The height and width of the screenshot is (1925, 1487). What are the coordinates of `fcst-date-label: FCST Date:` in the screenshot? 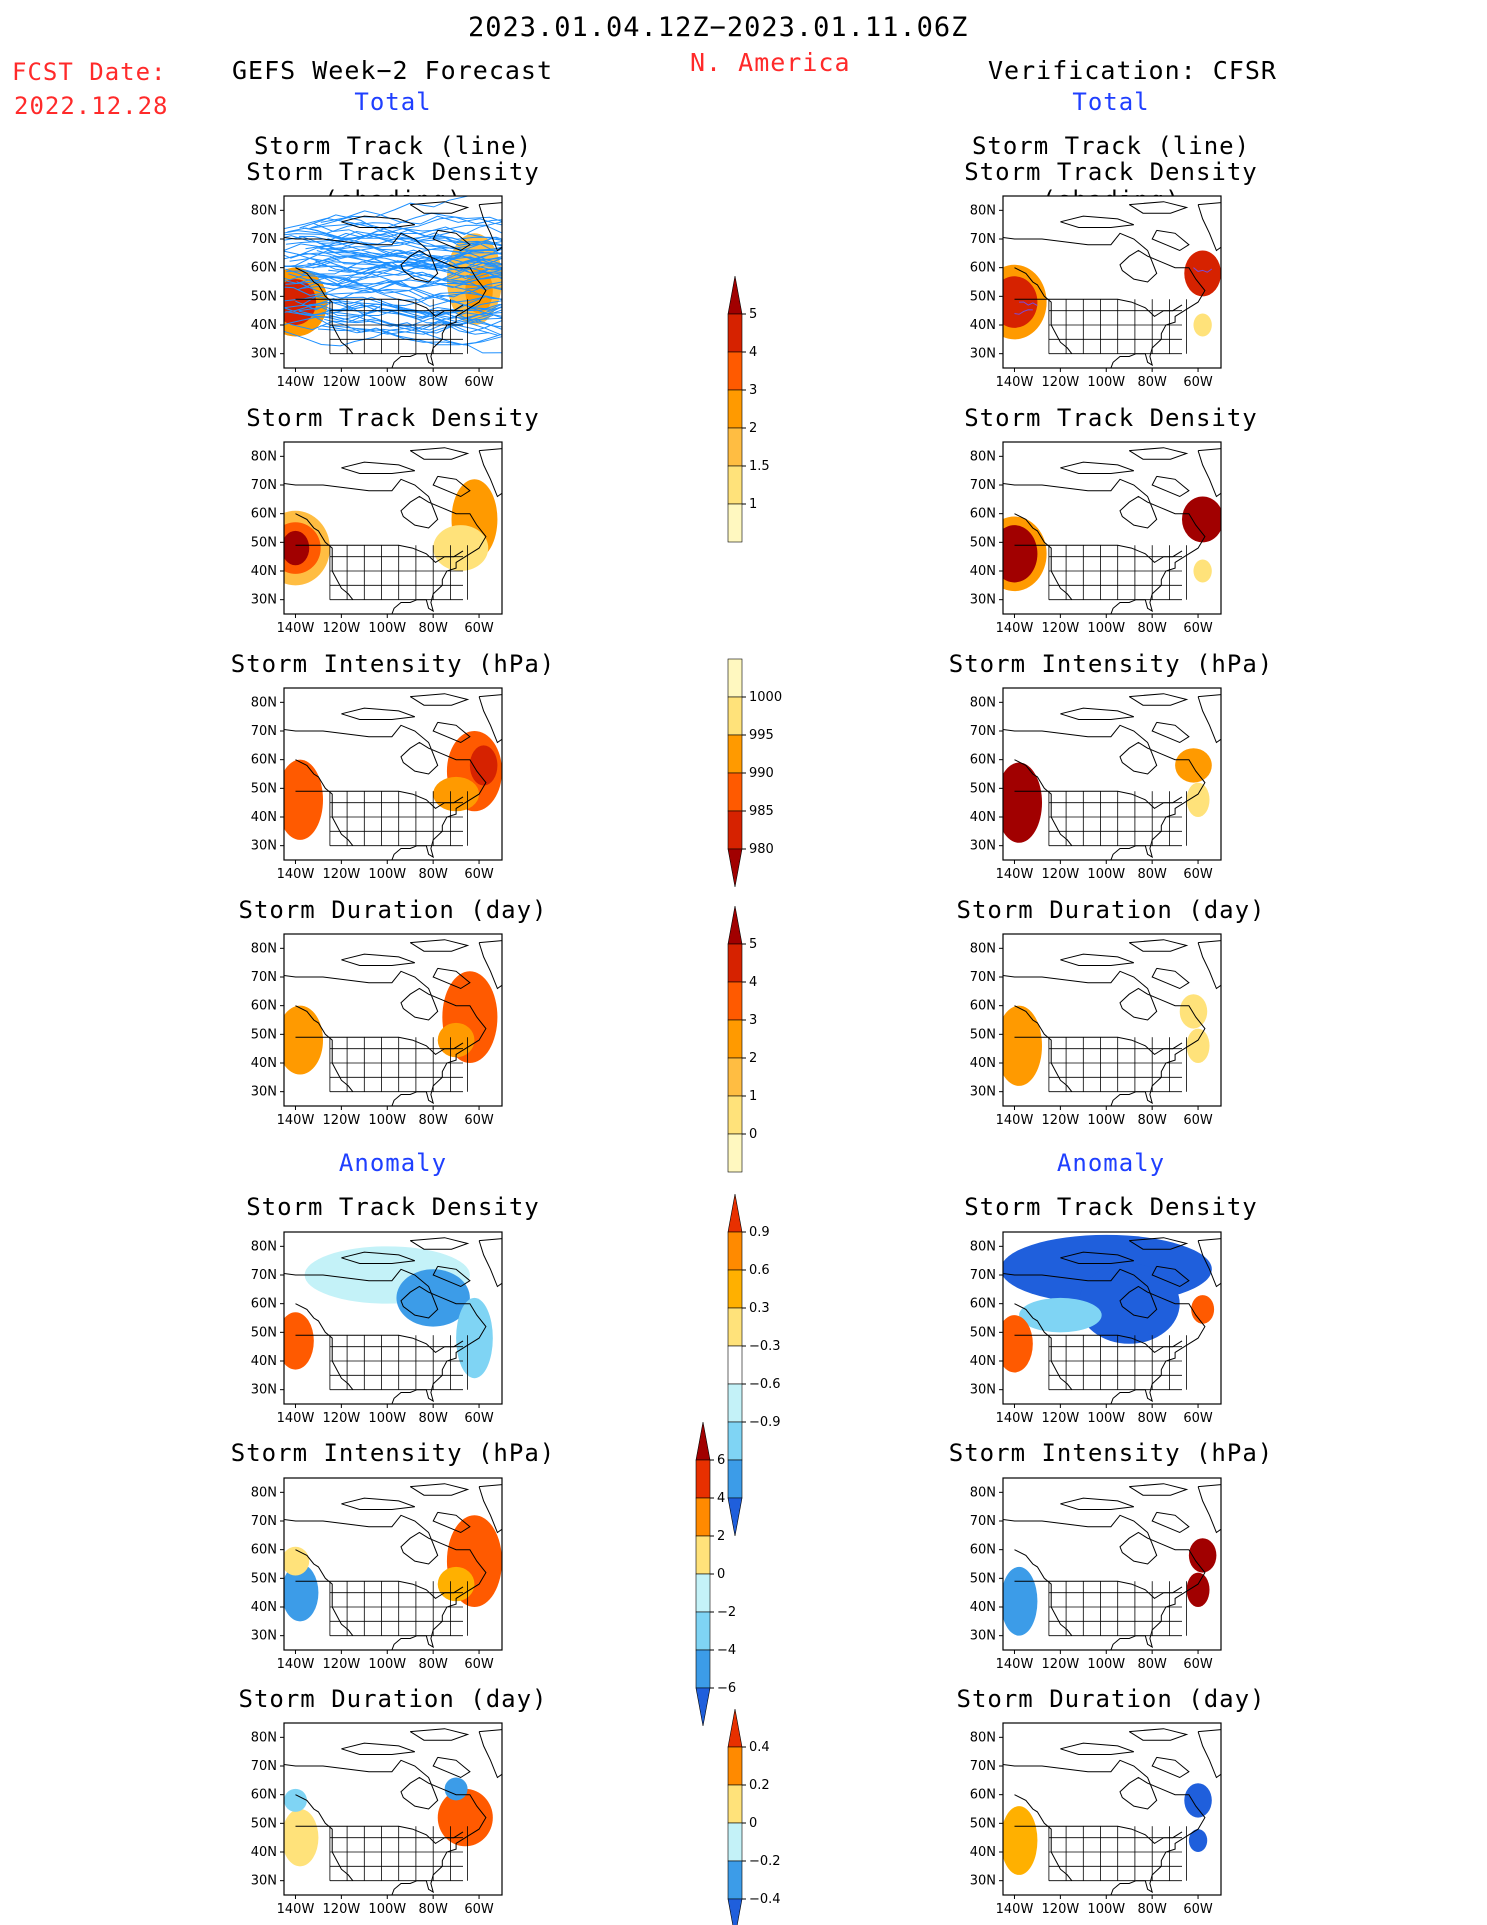 It's located at (89, 72).